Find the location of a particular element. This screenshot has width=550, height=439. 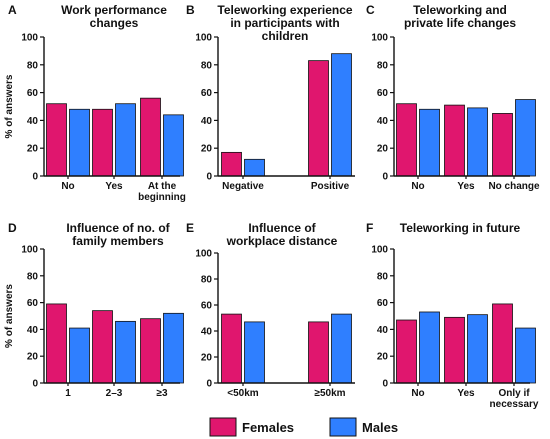

panel-title: changes is located at coordinates (114, 23).